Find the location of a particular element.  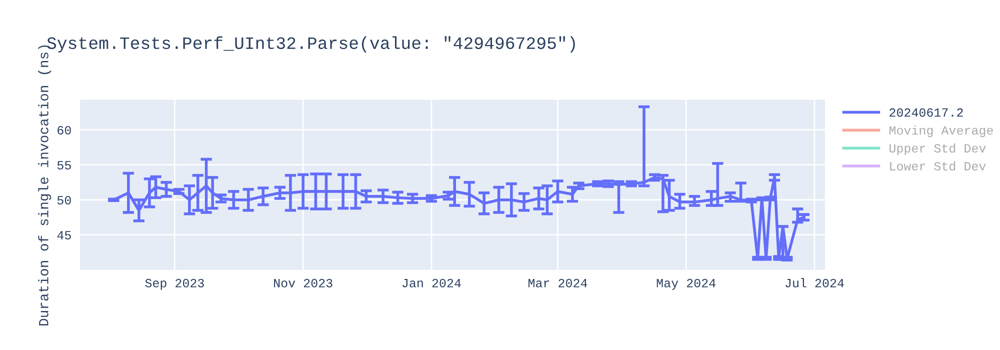

legend-label: Moving Average is located at coordinates (941, 132).